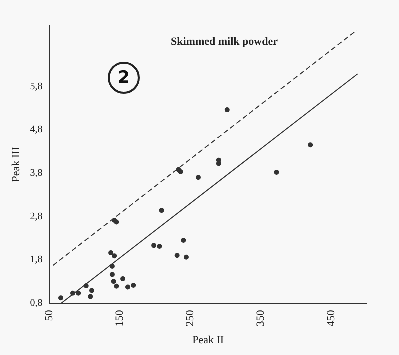 The height and width of the screenshot is (355, 399). Describe the element at coordinates (36, 260) in the screenshot. I see `y-tick-label: 1,8` at that location.